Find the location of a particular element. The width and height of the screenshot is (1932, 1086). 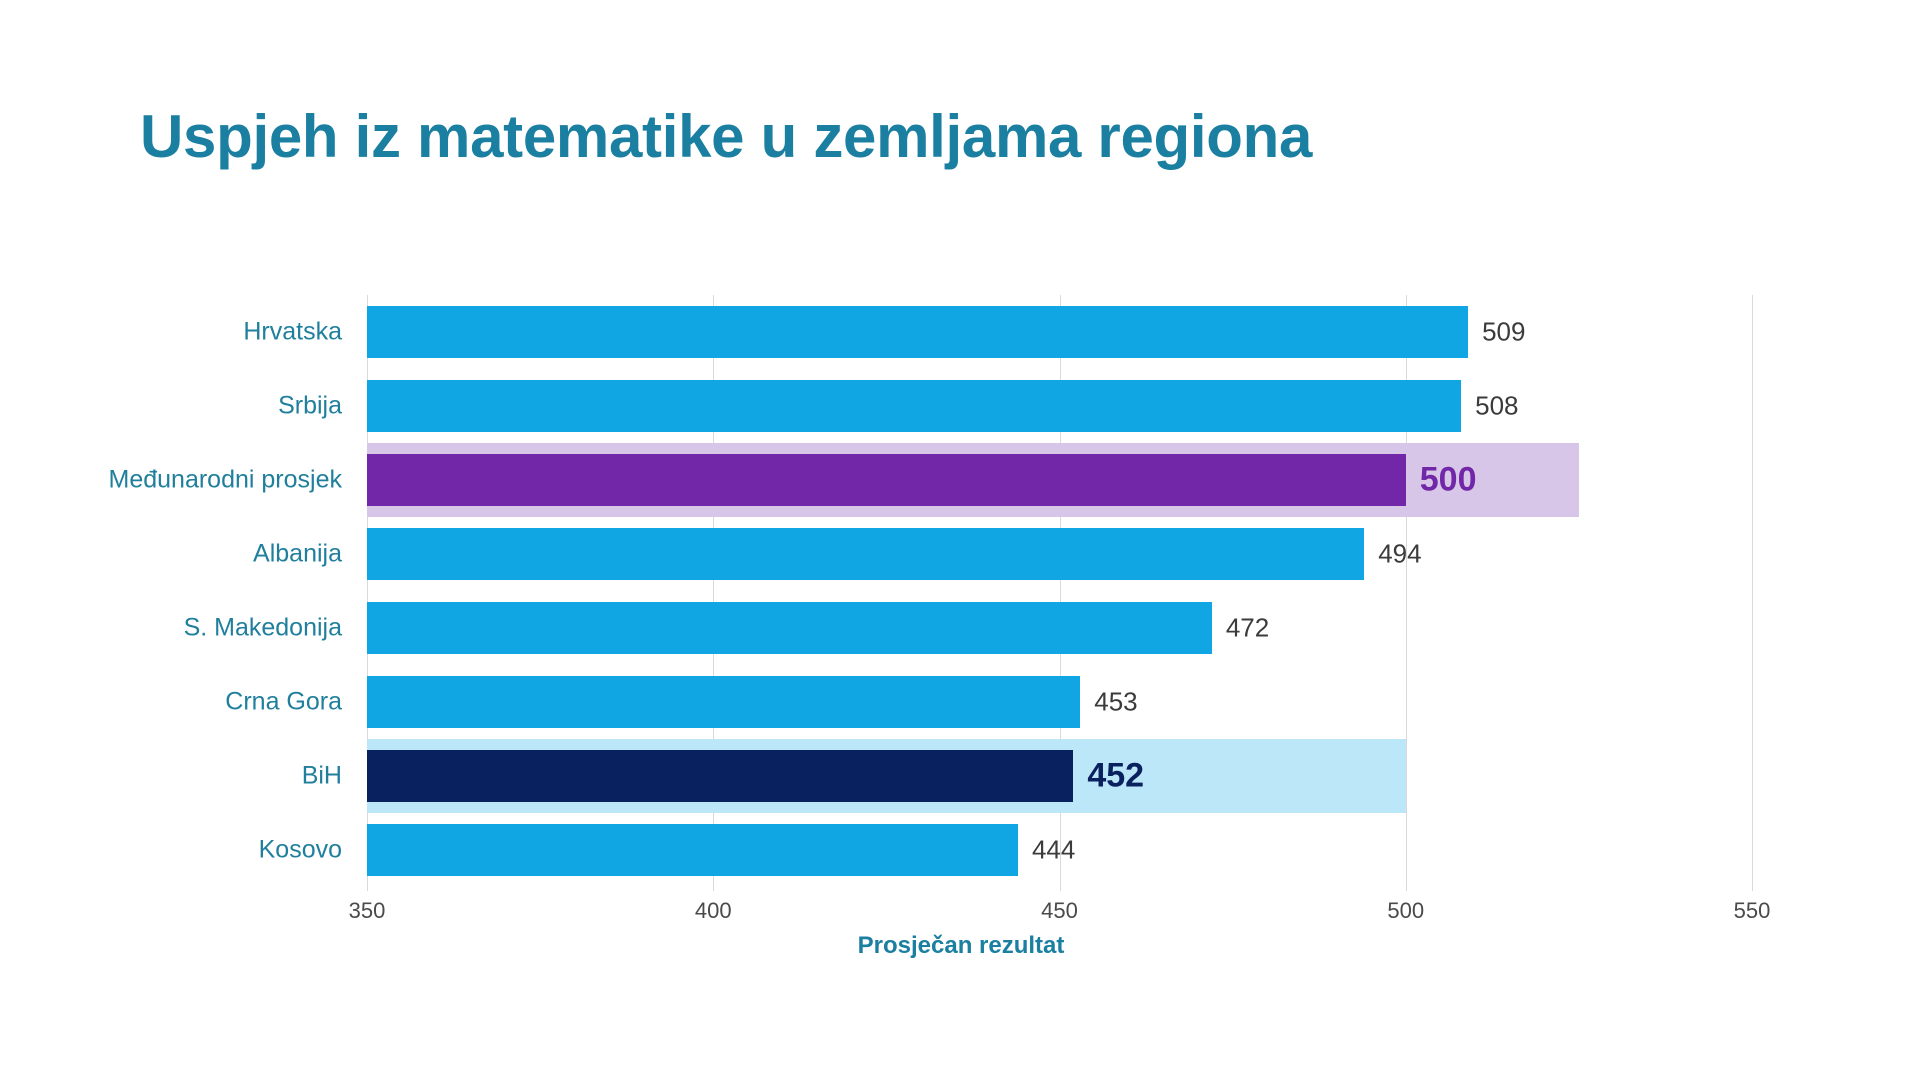

category-label-crna-gora: Crna Gora is located at coordinates (283, 701).